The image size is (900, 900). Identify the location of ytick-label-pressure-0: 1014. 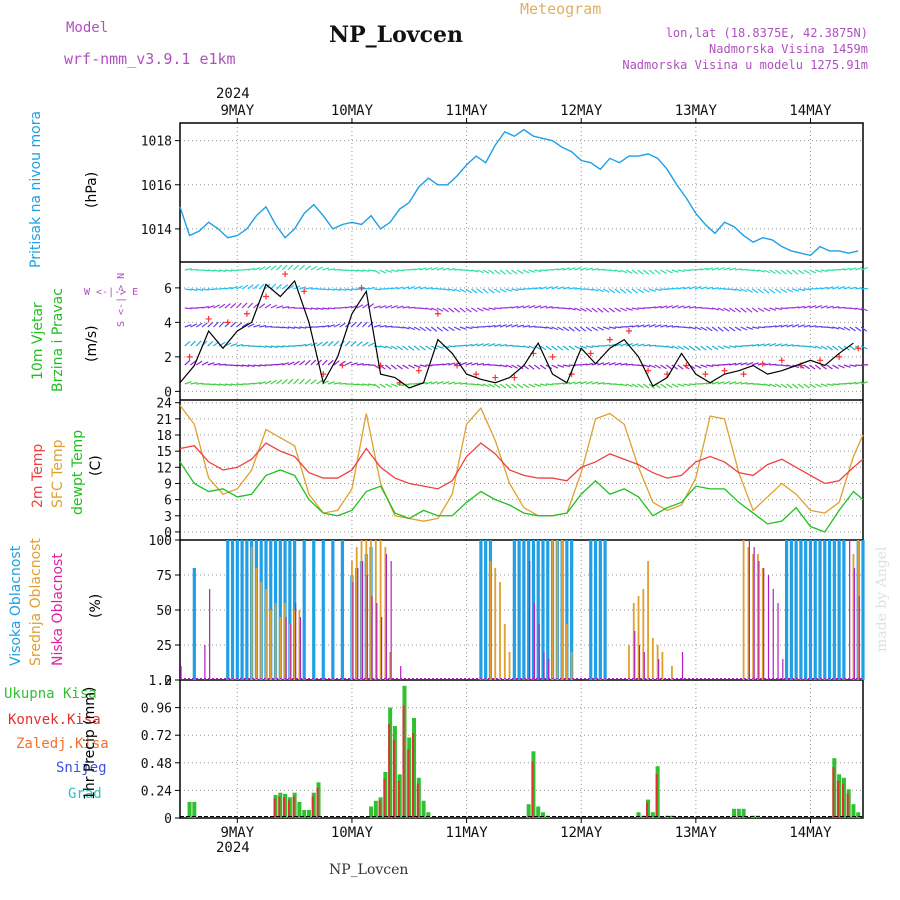
(156, 230).